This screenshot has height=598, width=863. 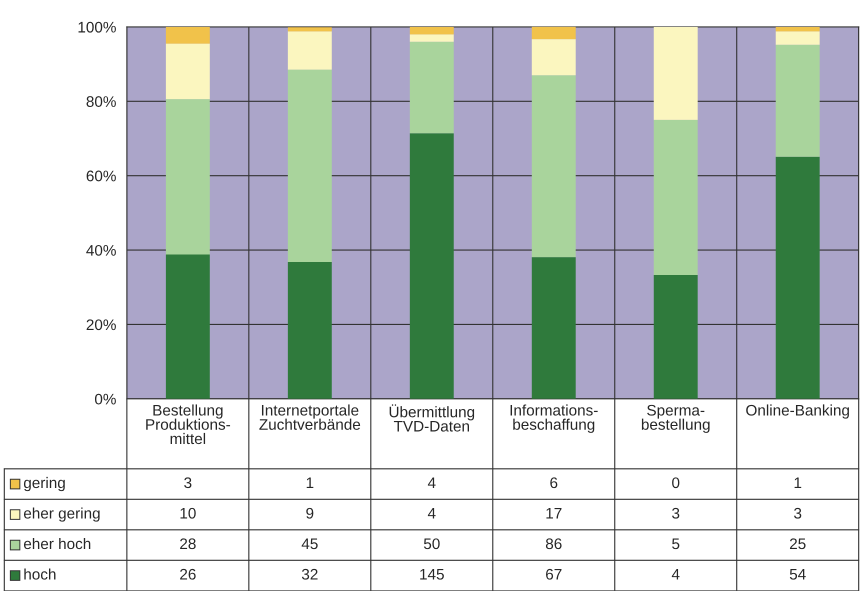 I want to click on text: 17, so click(x=554, y=513).